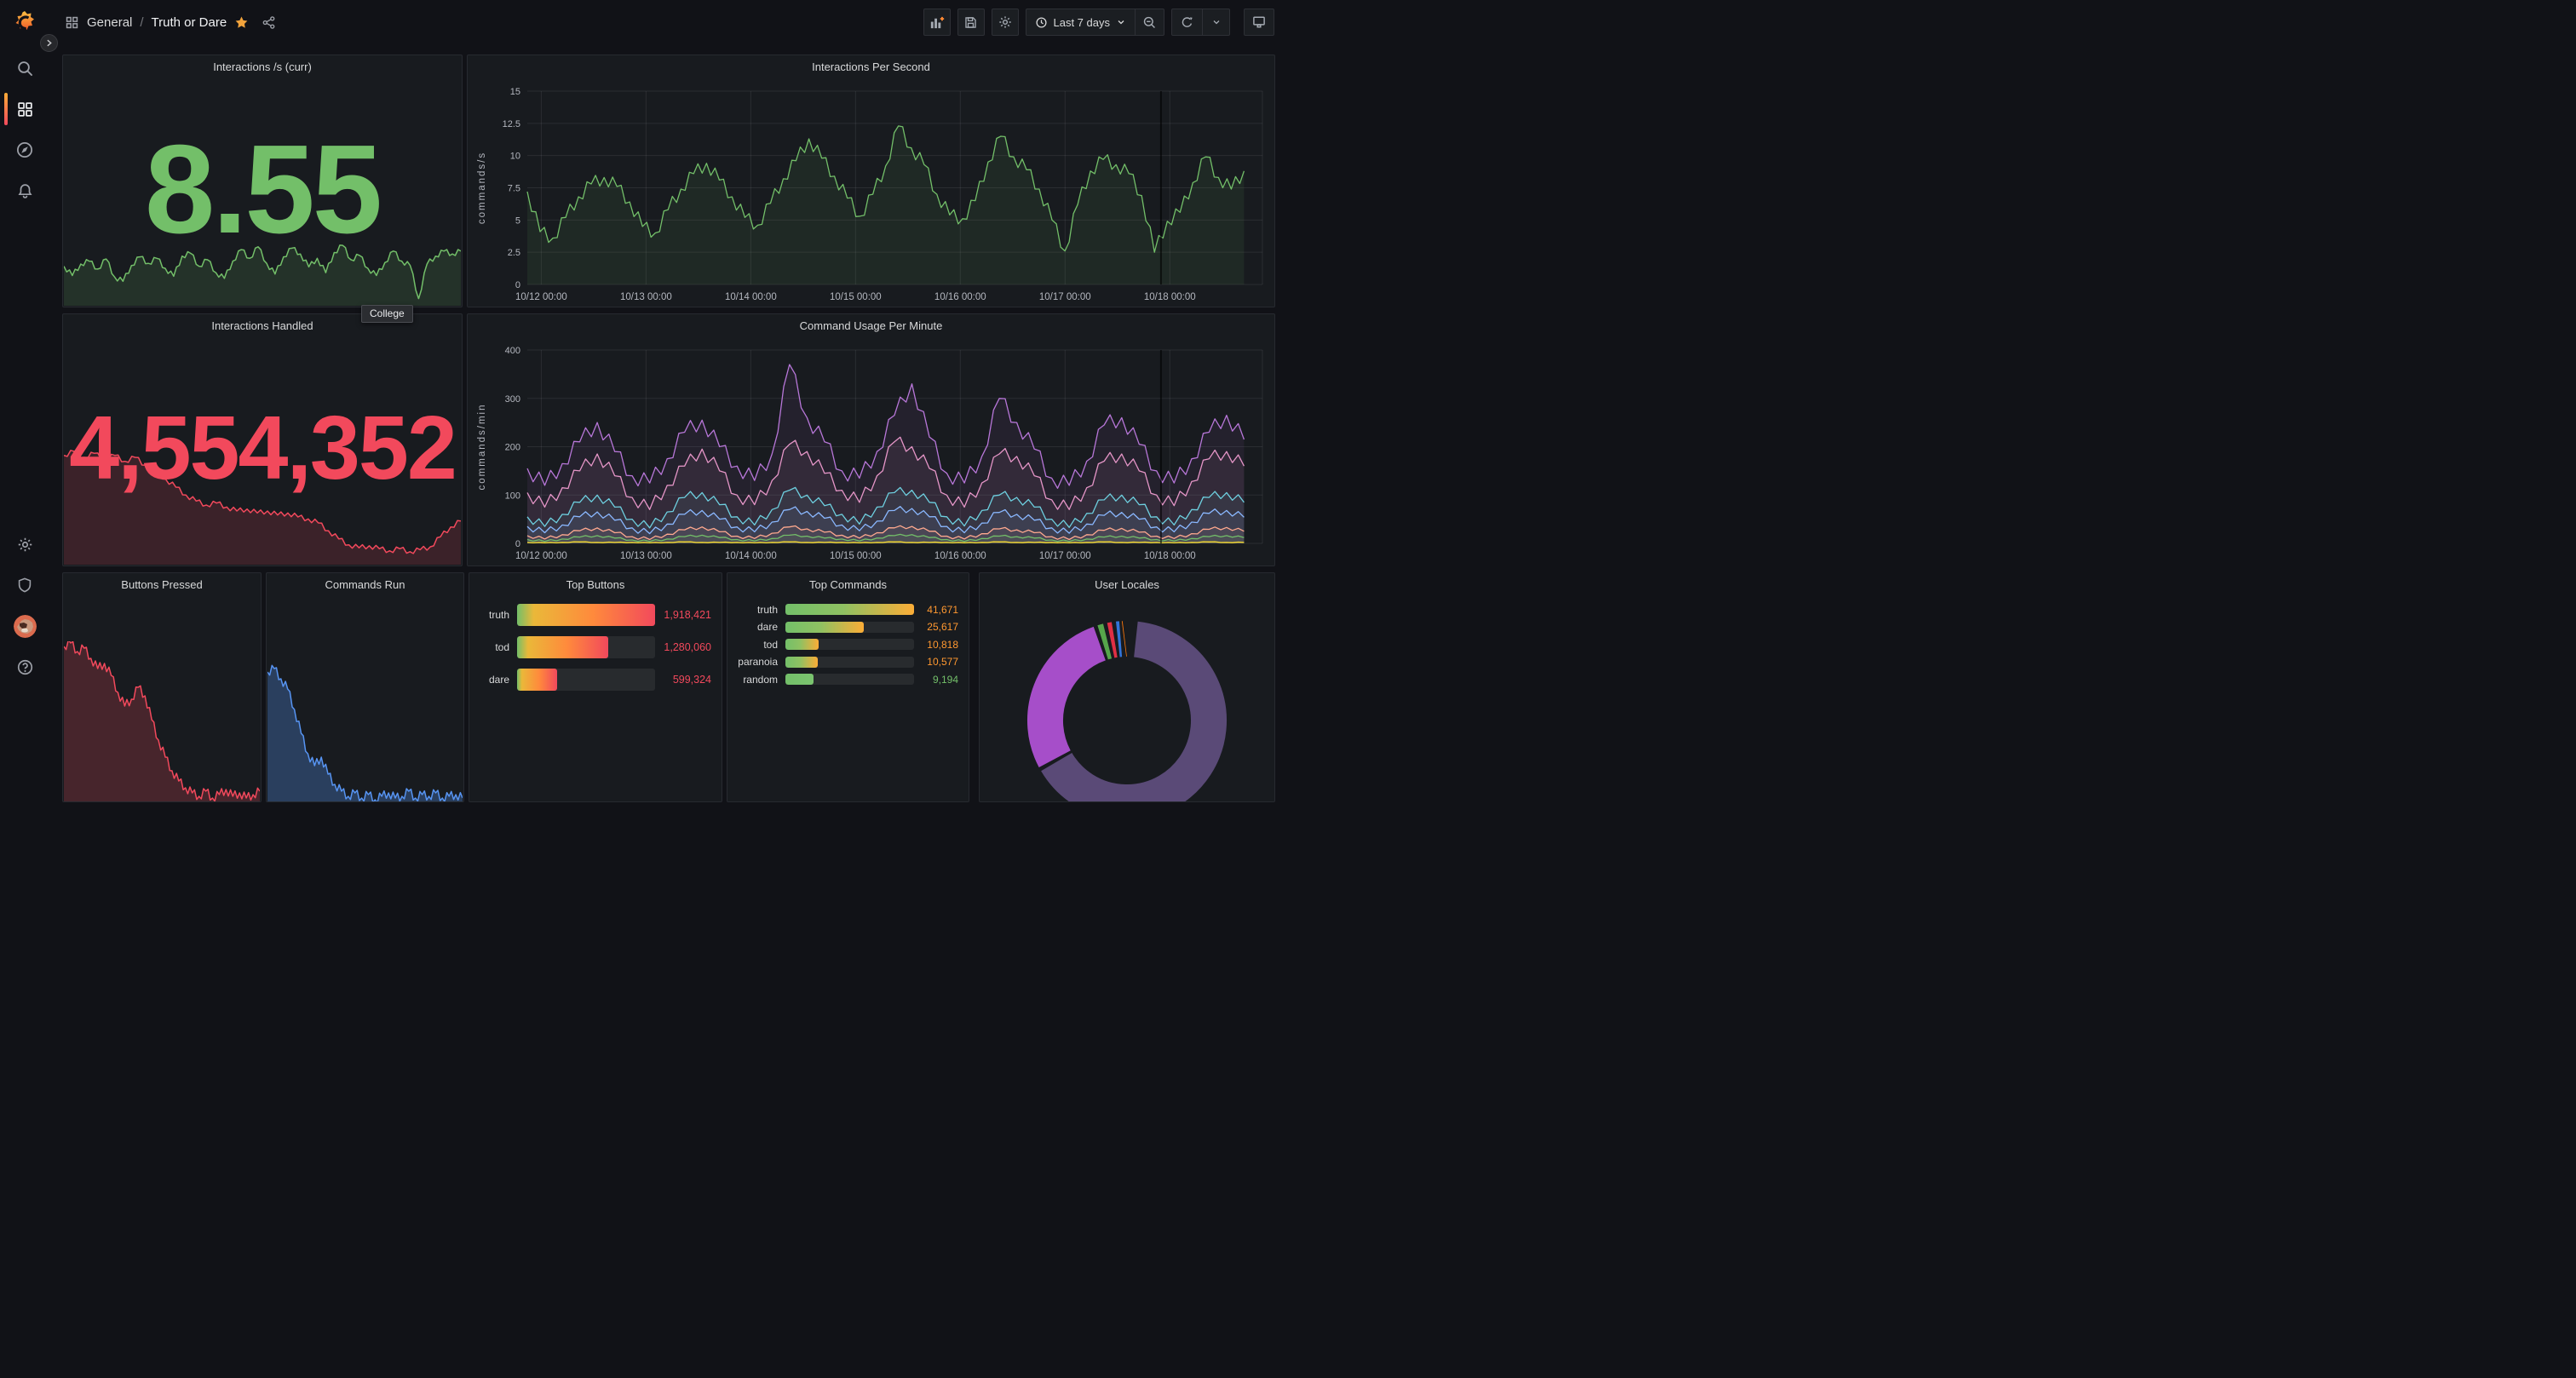 The image size is (2576, 1378). Describe the element at coordinates (262, 440) in the screenshot. I see `panel-interactions-handled: Interactions Handled 4,554,352` at that location.